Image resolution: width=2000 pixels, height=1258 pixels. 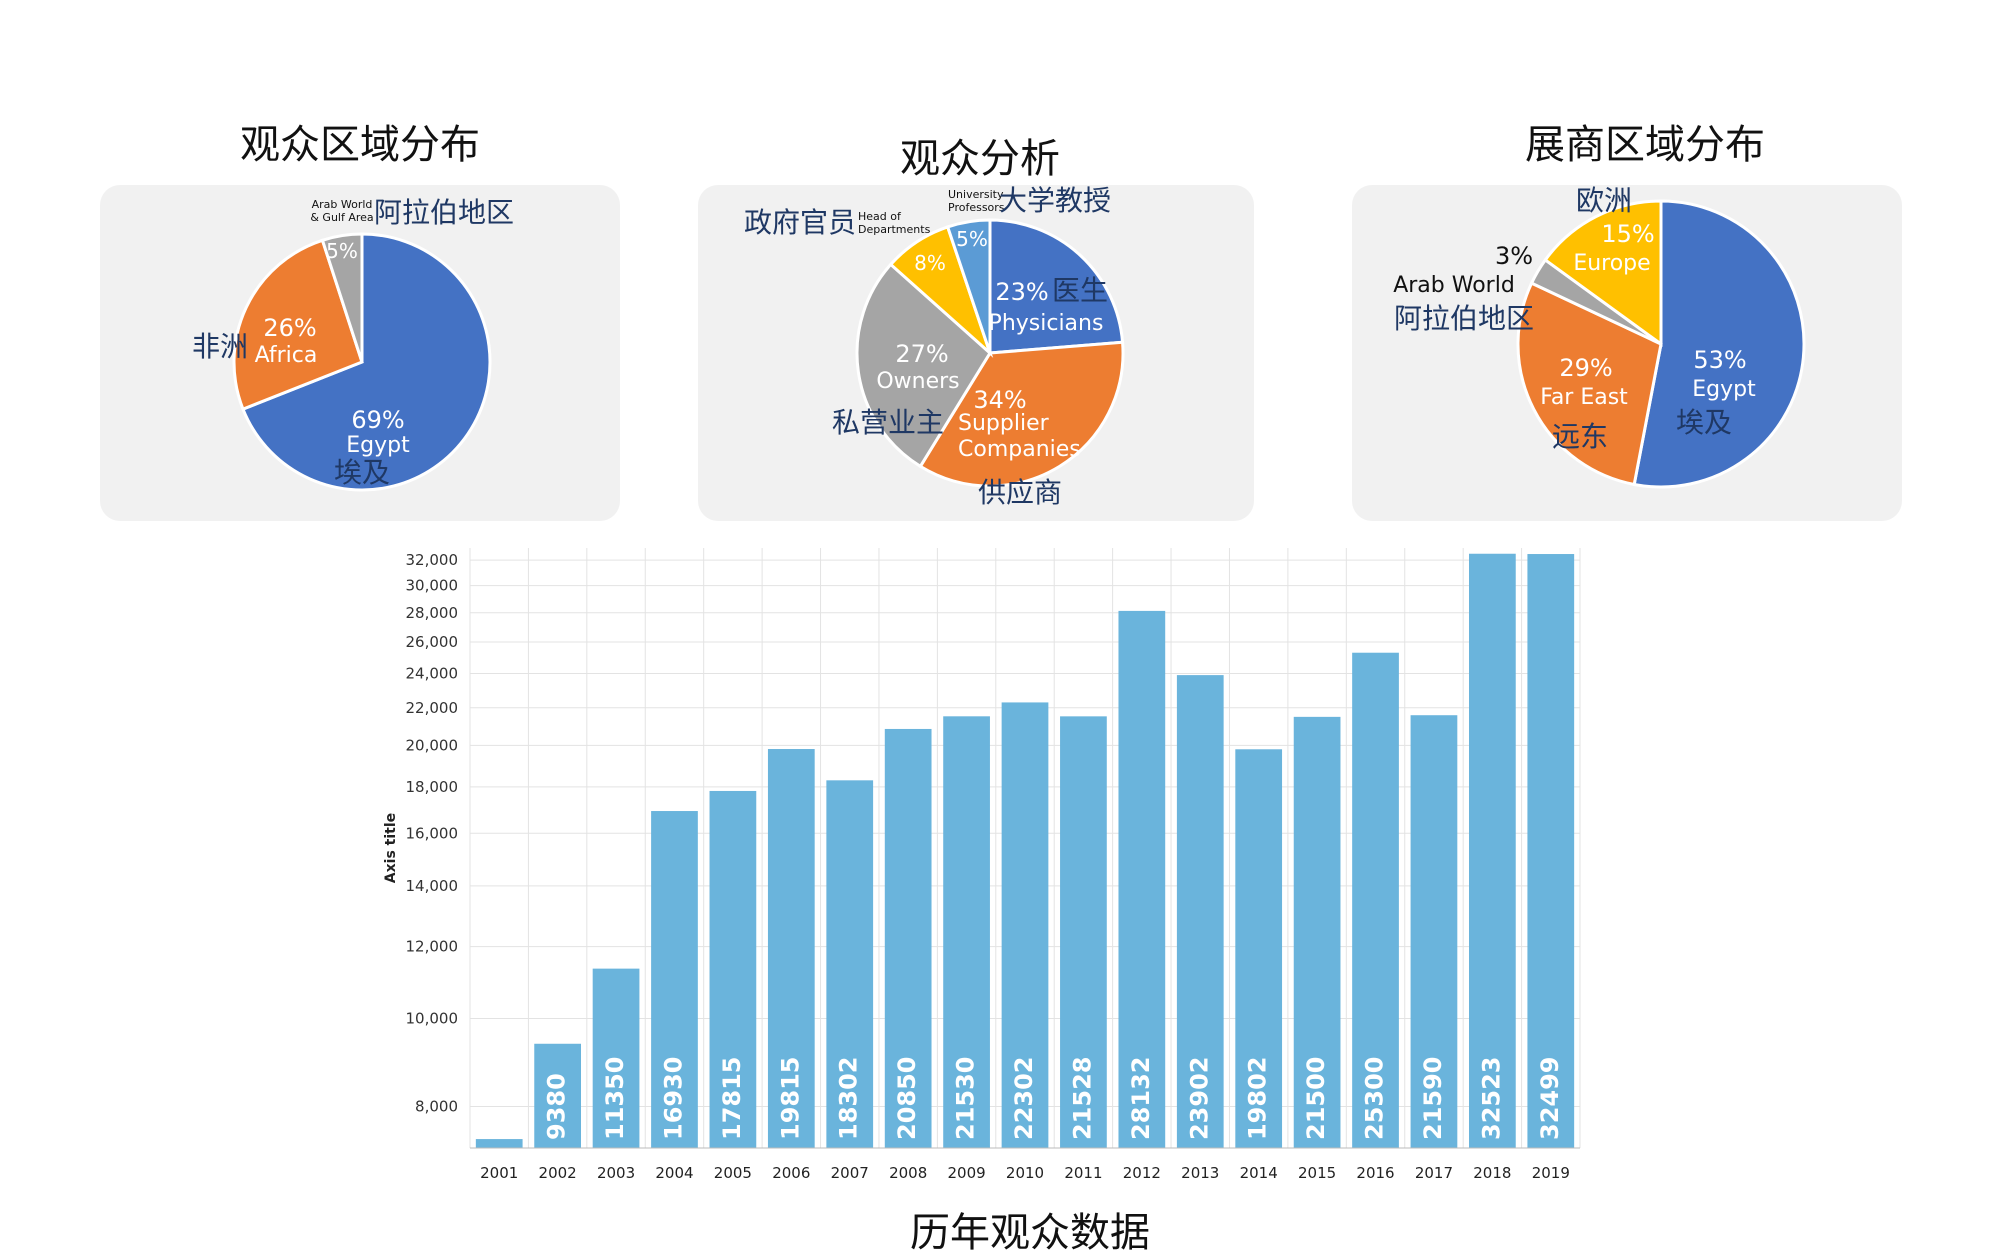 What do you see at coordinates (1550, 1099) in the screenshot?
I see `bar-data-label-2019: 32499` at bounding box center [1550, 1099].